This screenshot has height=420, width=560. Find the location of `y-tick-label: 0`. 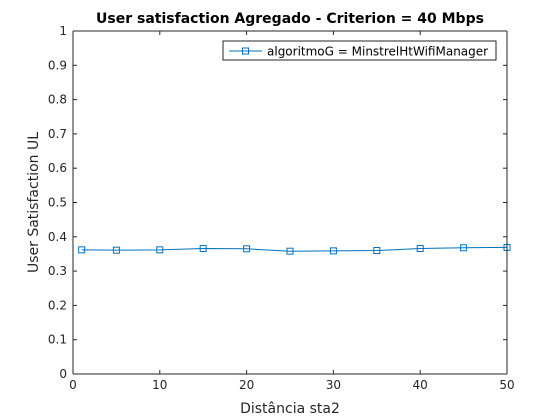

y-tick-label: 0 is located at coordinates (63, 374).